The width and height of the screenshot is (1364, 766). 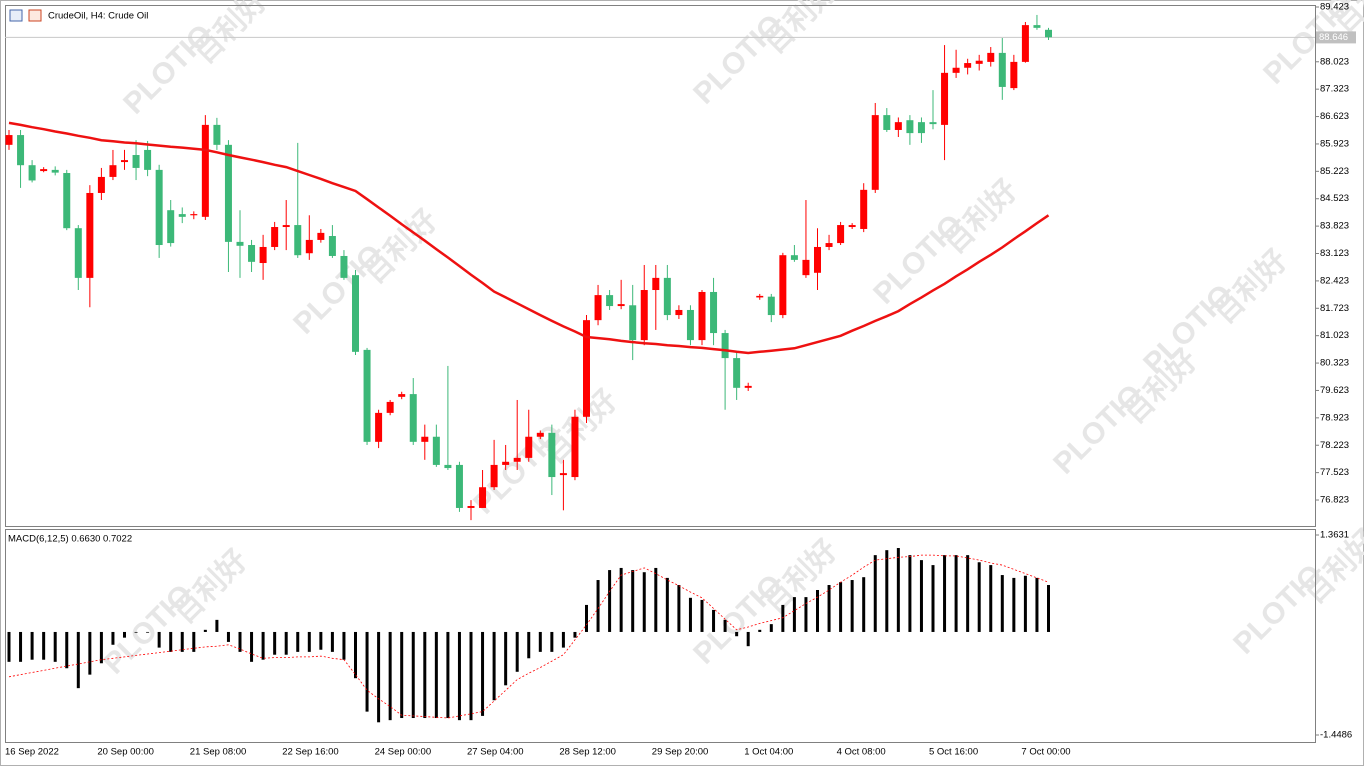 What do you see at coordinates (861, 752) in the screenshot?
I see `x-tick-label: 4 Oct 08:00` at bounding box center [861, 752].